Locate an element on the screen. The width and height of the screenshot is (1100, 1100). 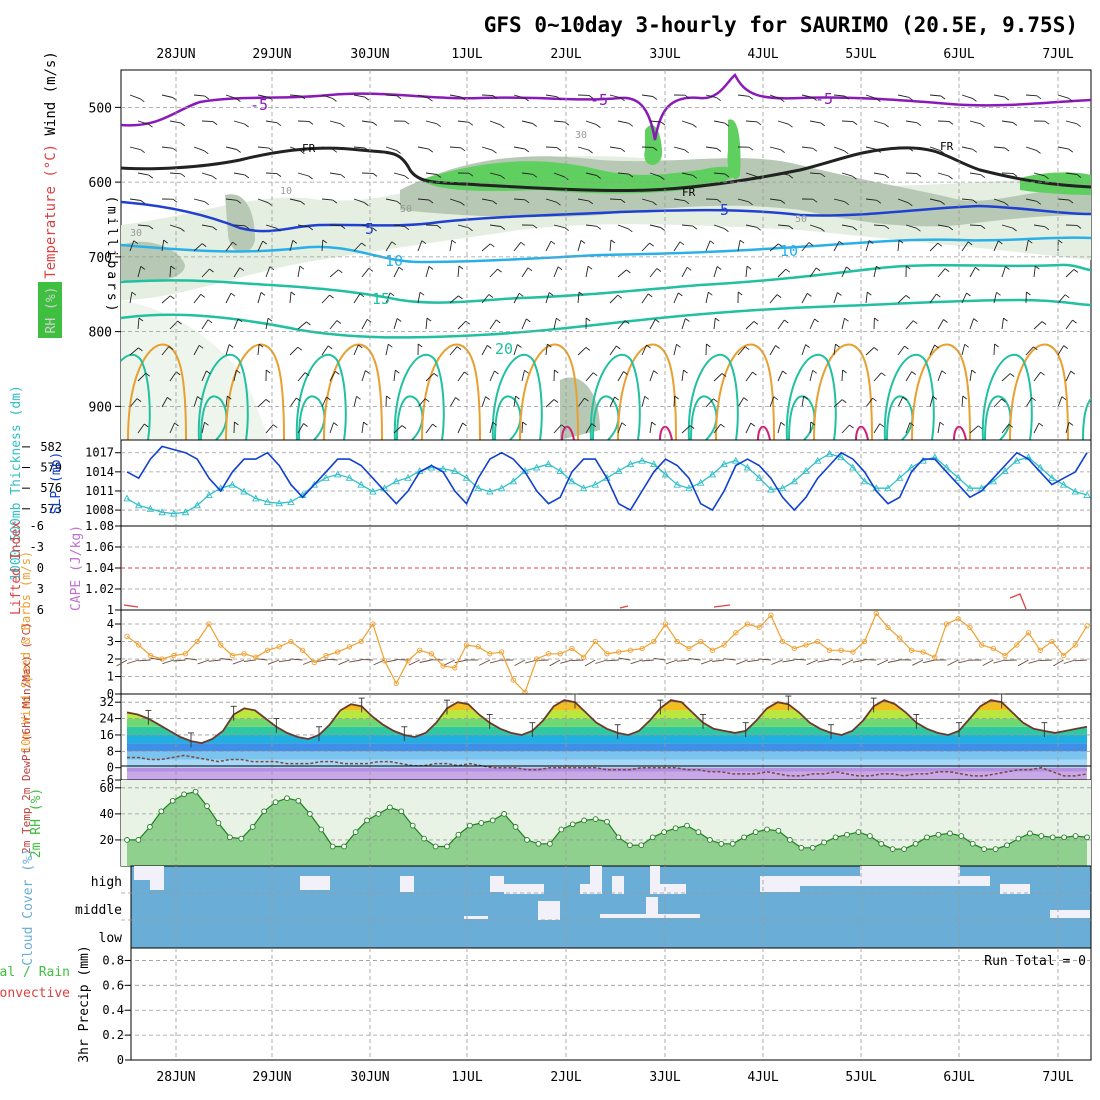
rh-ylabel: 2m RH (%) is located at coordinates (36, 823).